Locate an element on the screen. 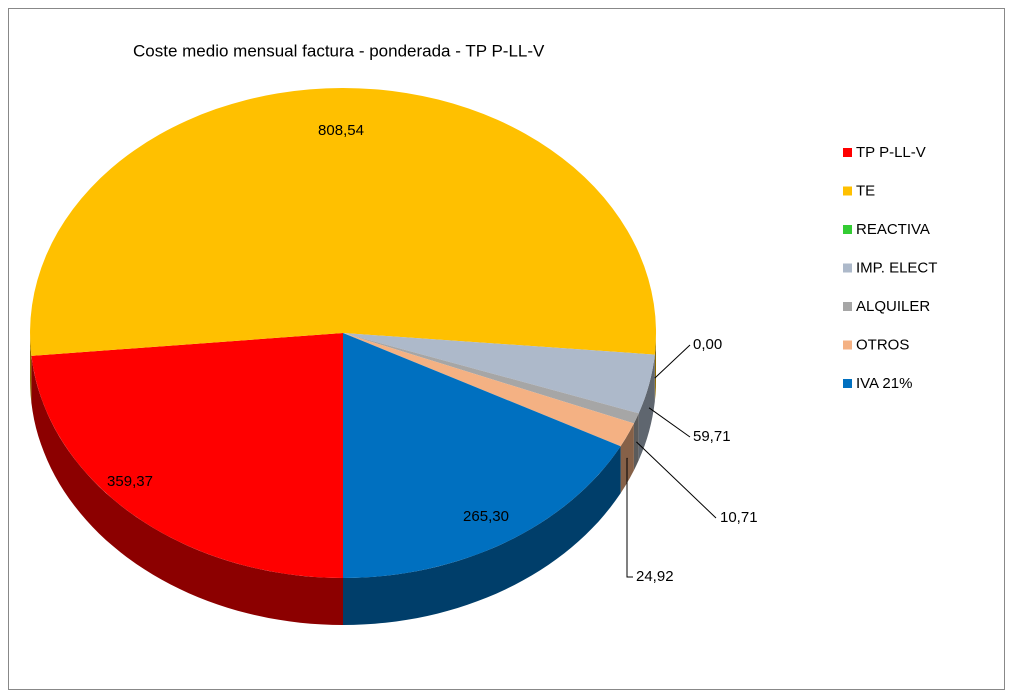 The image size is (1014, 697). legend-label: IMP. ELECT is located at coordinates (896, 267).